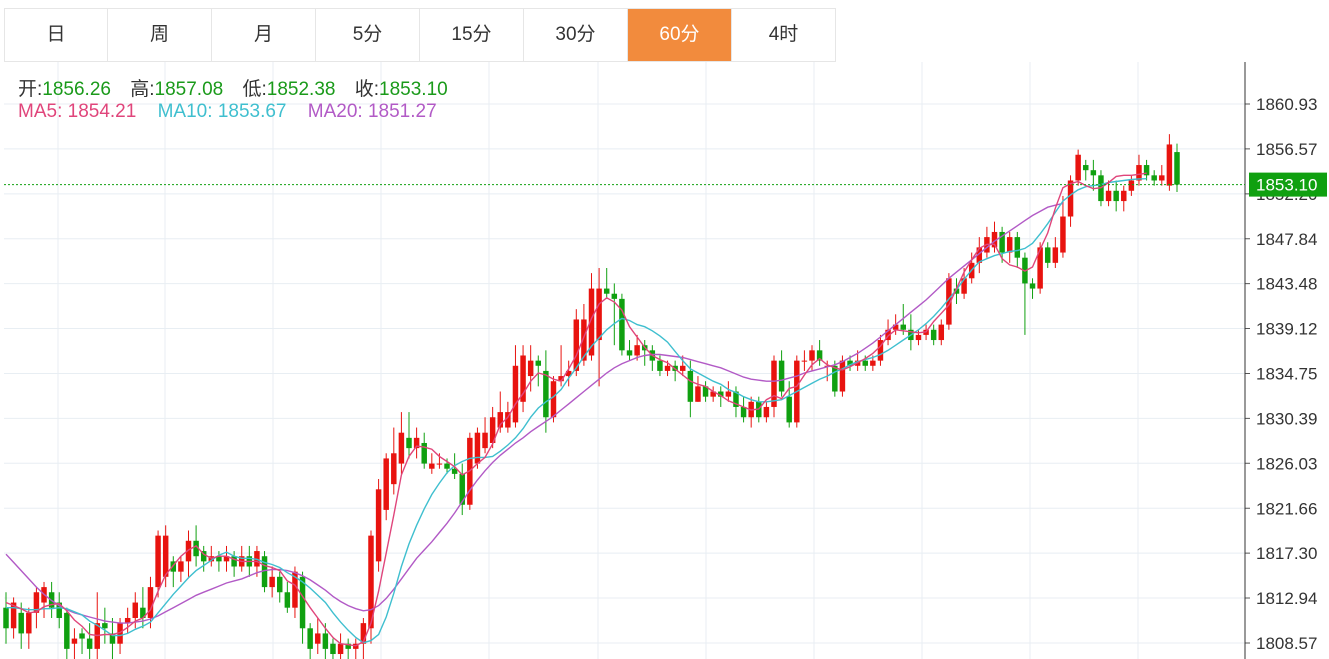  I want to click on ma20-legend: MA20: 1851.27, so click(372, 111).